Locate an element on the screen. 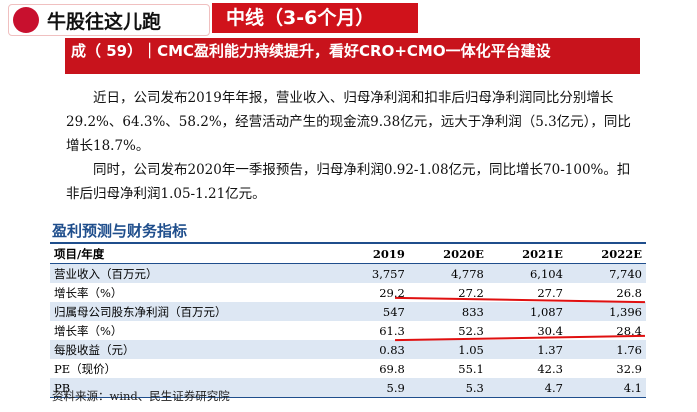  table-cell: PE（现价） is located at coordinates (85, 368).